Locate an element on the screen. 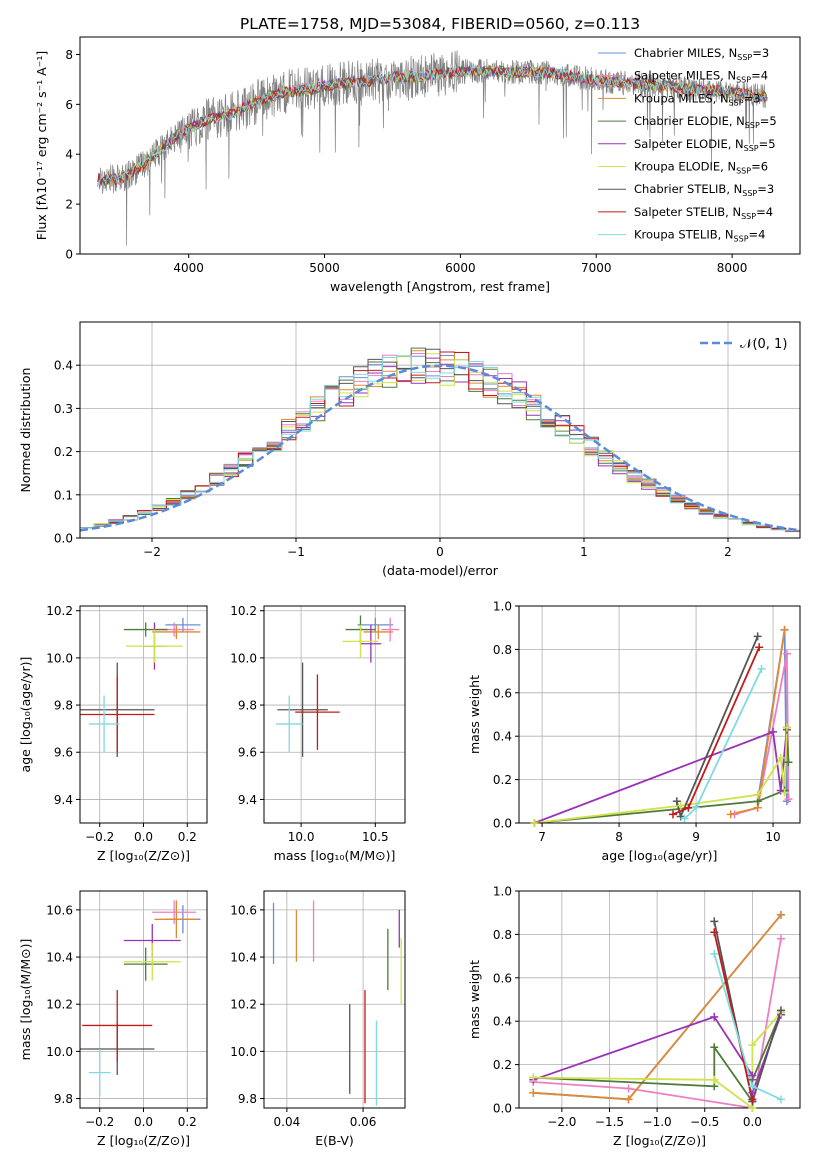 This screenshot has height=1170, width=819. legend-suffix: =6 is located at coordinates (759, 167).